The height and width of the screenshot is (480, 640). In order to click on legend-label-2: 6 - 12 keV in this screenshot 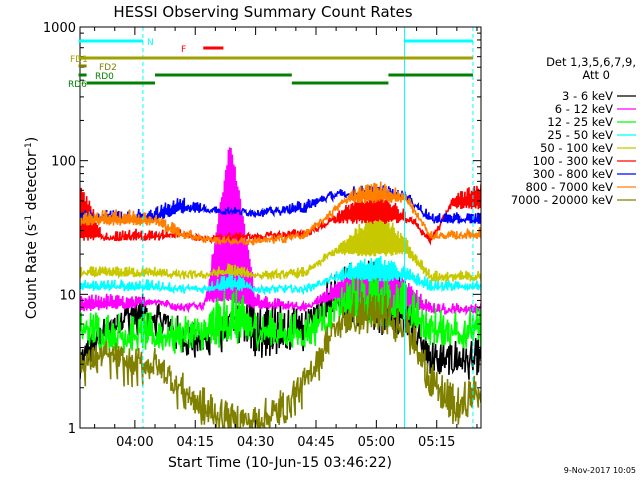, I will do `click(584, 109)`.